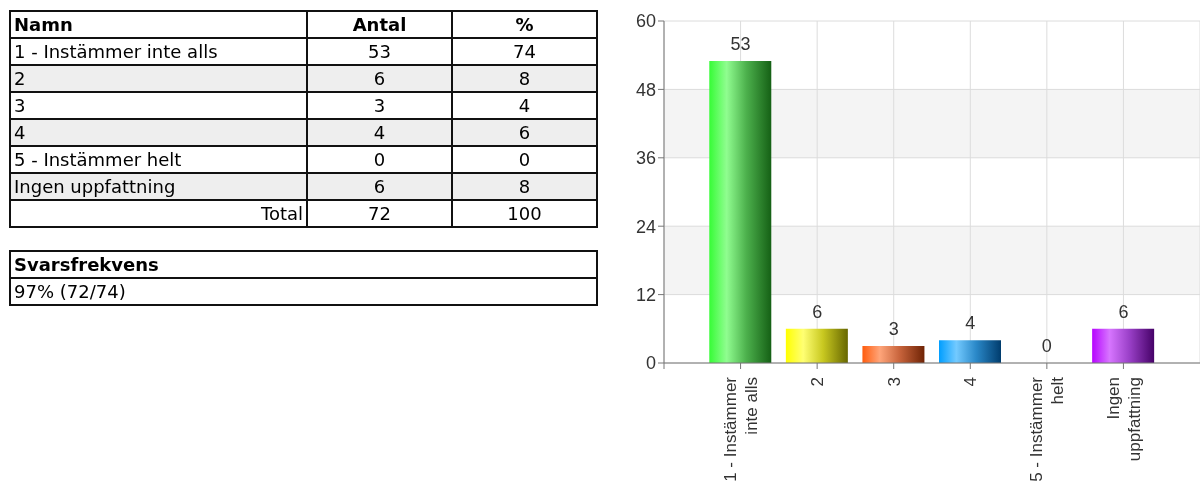 The image size is (1200, 493). What do you see at coordinates (645, 89) in the screenshot?
I see `y-tick-label: 48` at bounding box center [645, 89].